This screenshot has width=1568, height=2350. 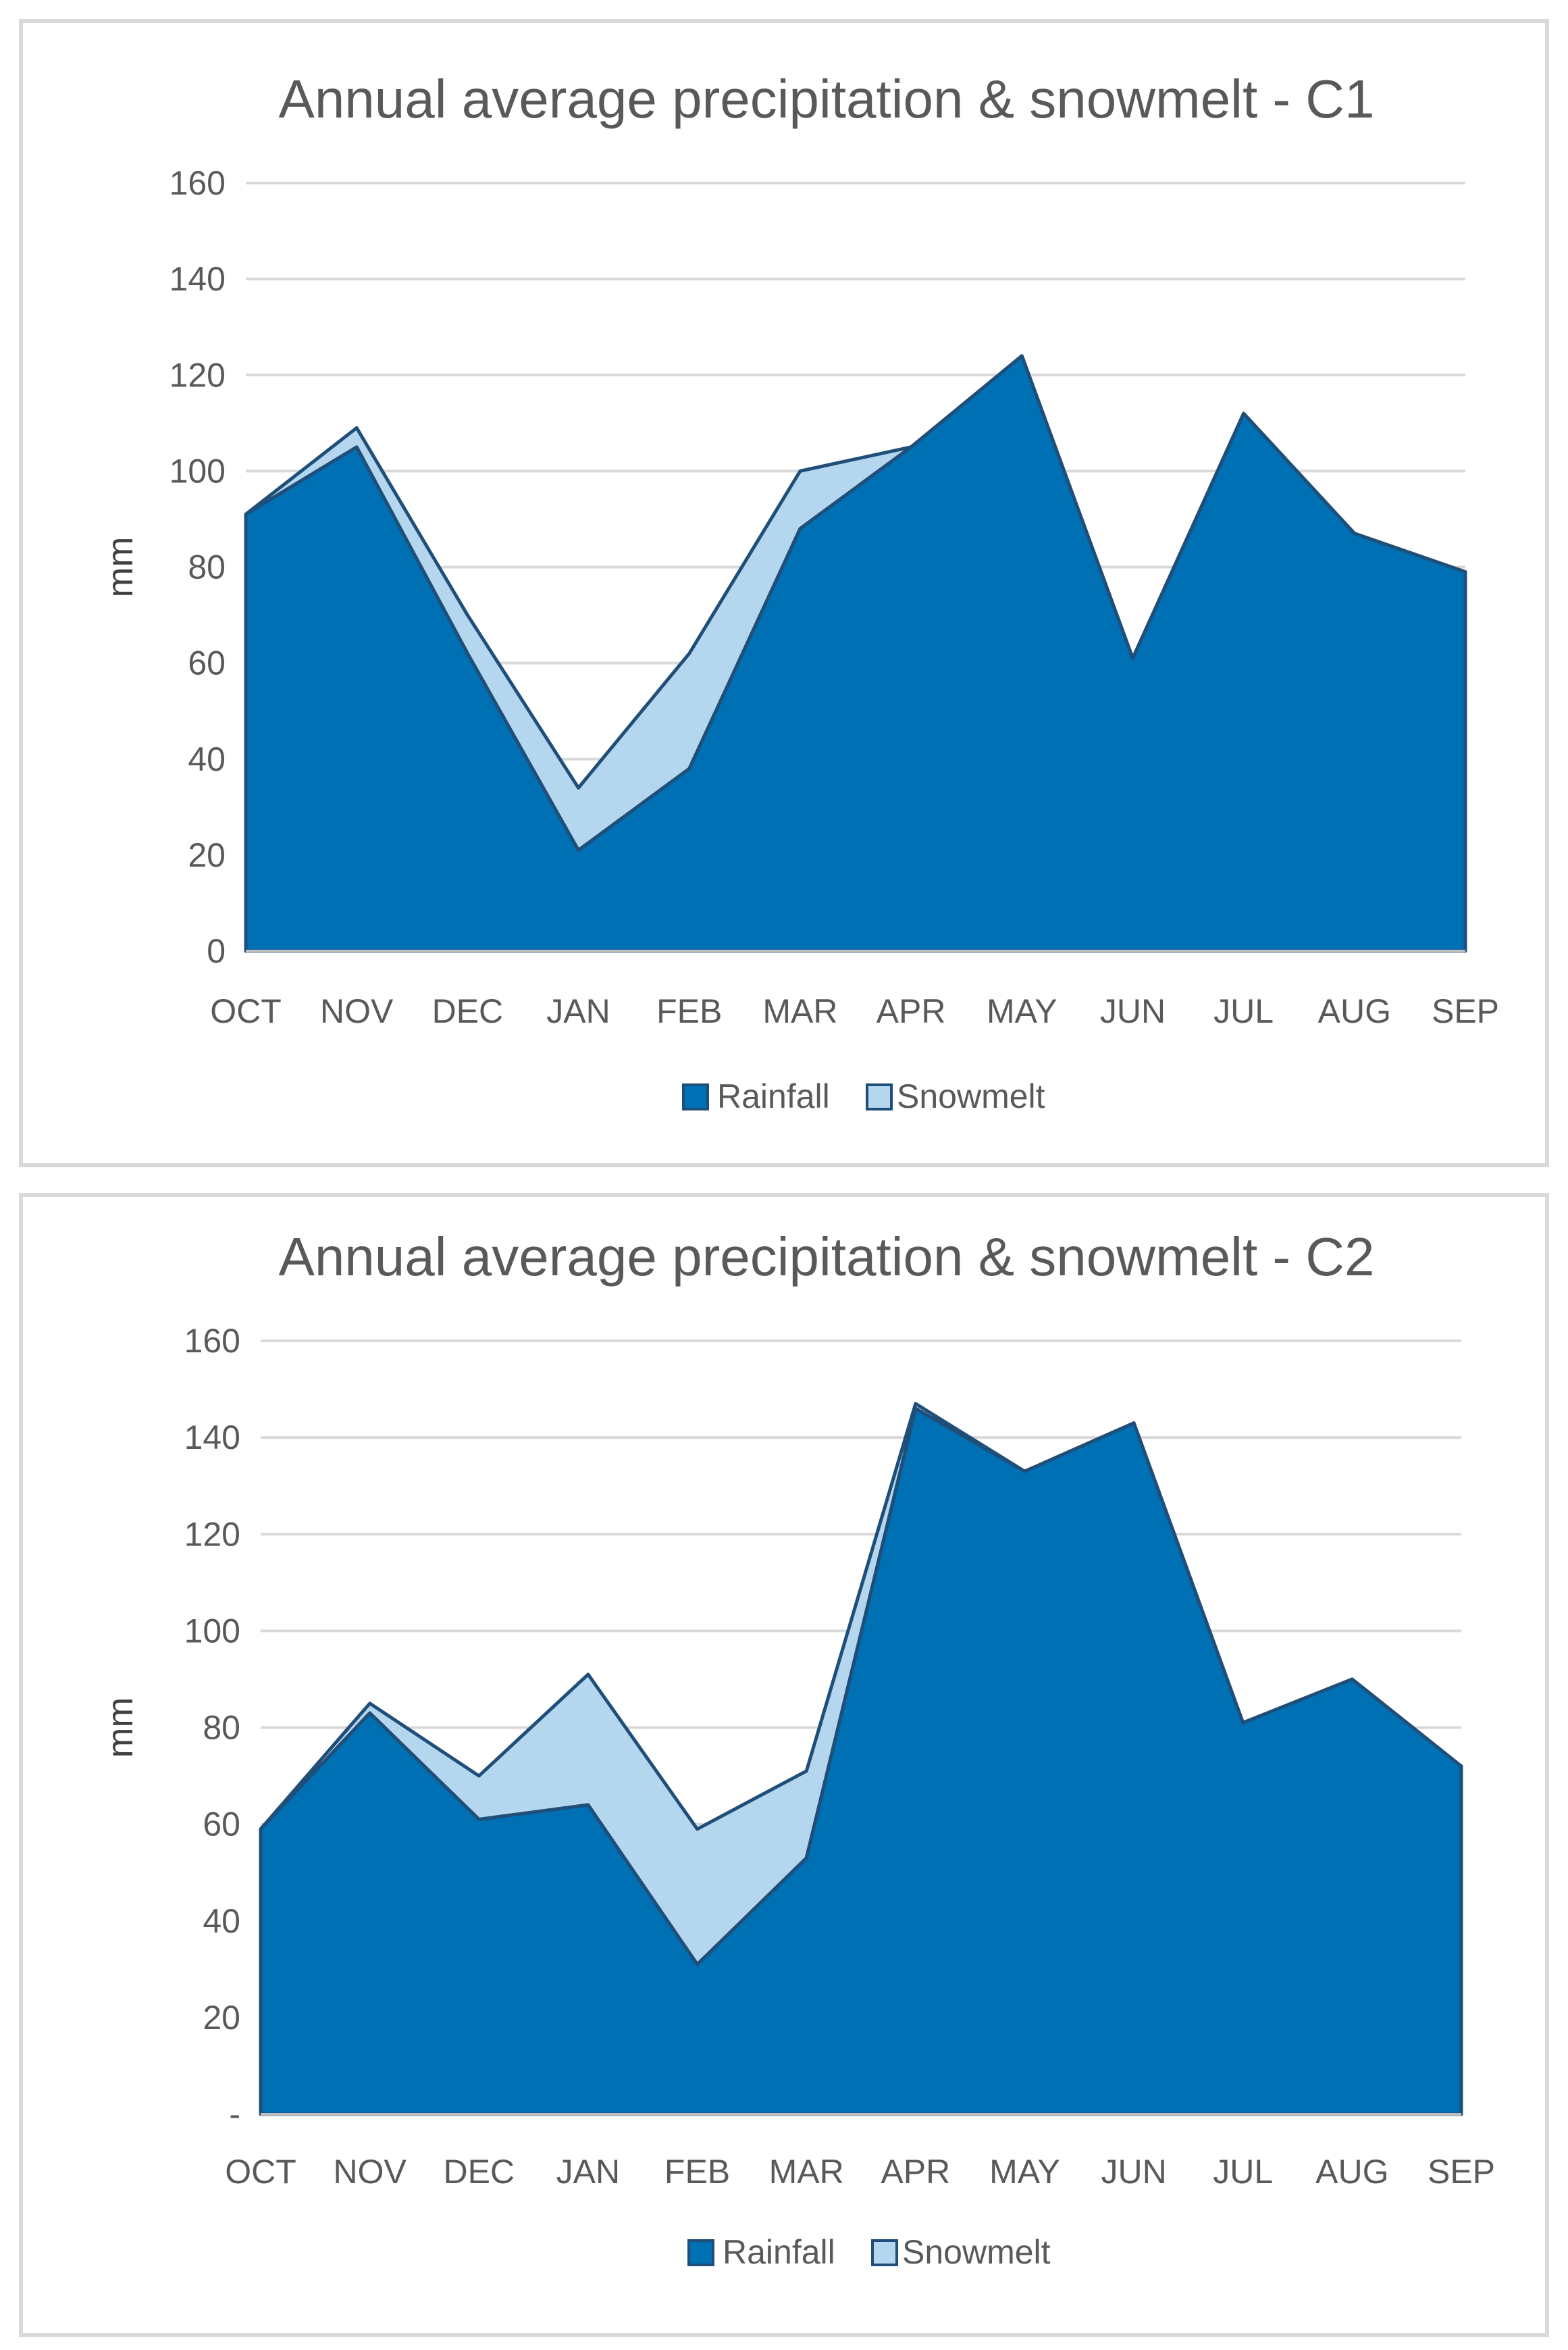 What do you see at coordinates (234, 2114) in the screenshot?
I see `y-tick-label: -` at bounding box center [234, 2114].